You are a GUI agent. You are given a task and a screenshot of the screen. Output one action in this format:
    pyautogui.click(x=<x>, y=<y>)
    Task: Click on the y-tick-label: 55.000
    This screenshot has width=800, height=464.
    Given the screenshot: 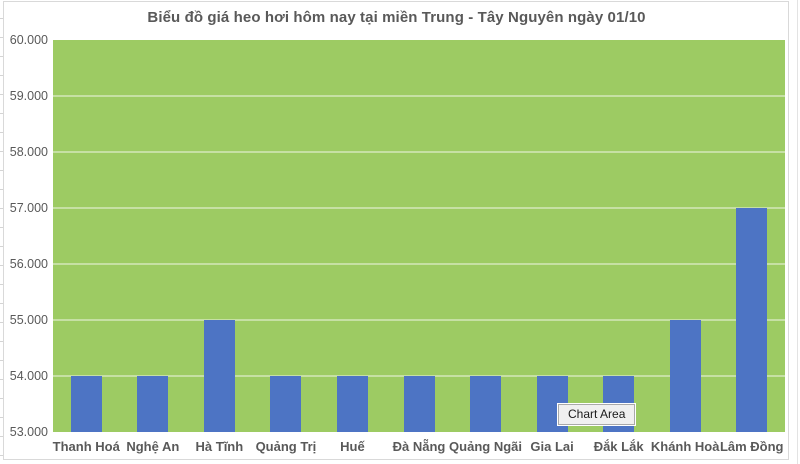 What is the action you would take?
    pyautogui.click(x=28, y=320)
    